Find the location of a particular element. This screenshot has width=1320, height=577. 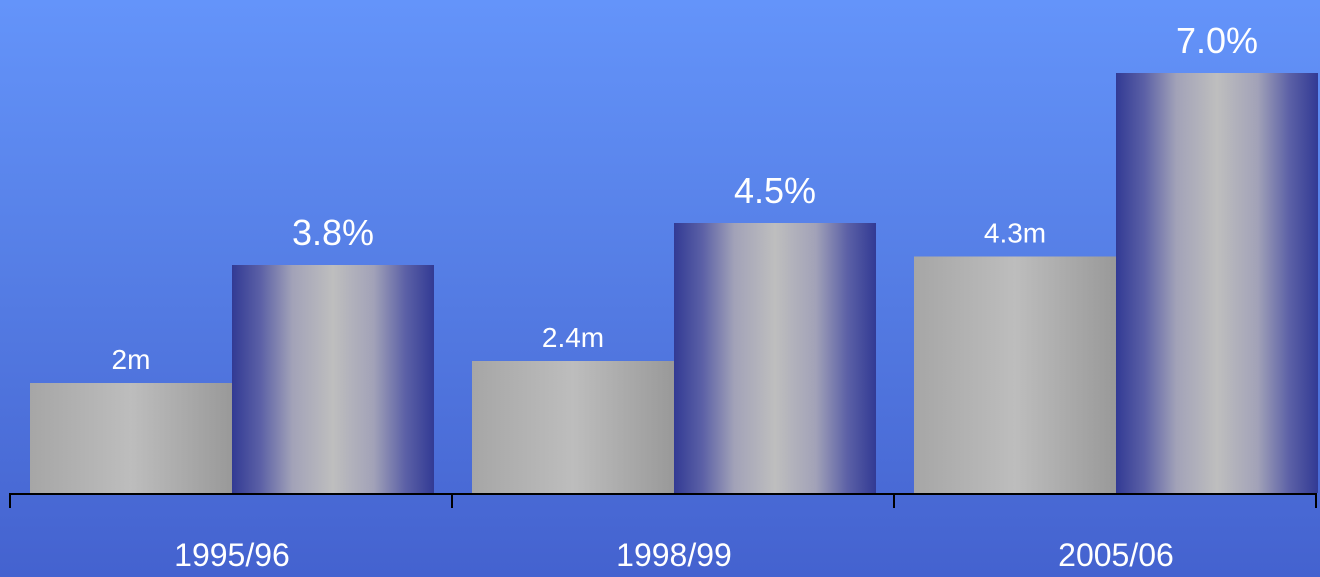

x-tick-label-3: 2005/06 is located at coordinates (1116, 555).